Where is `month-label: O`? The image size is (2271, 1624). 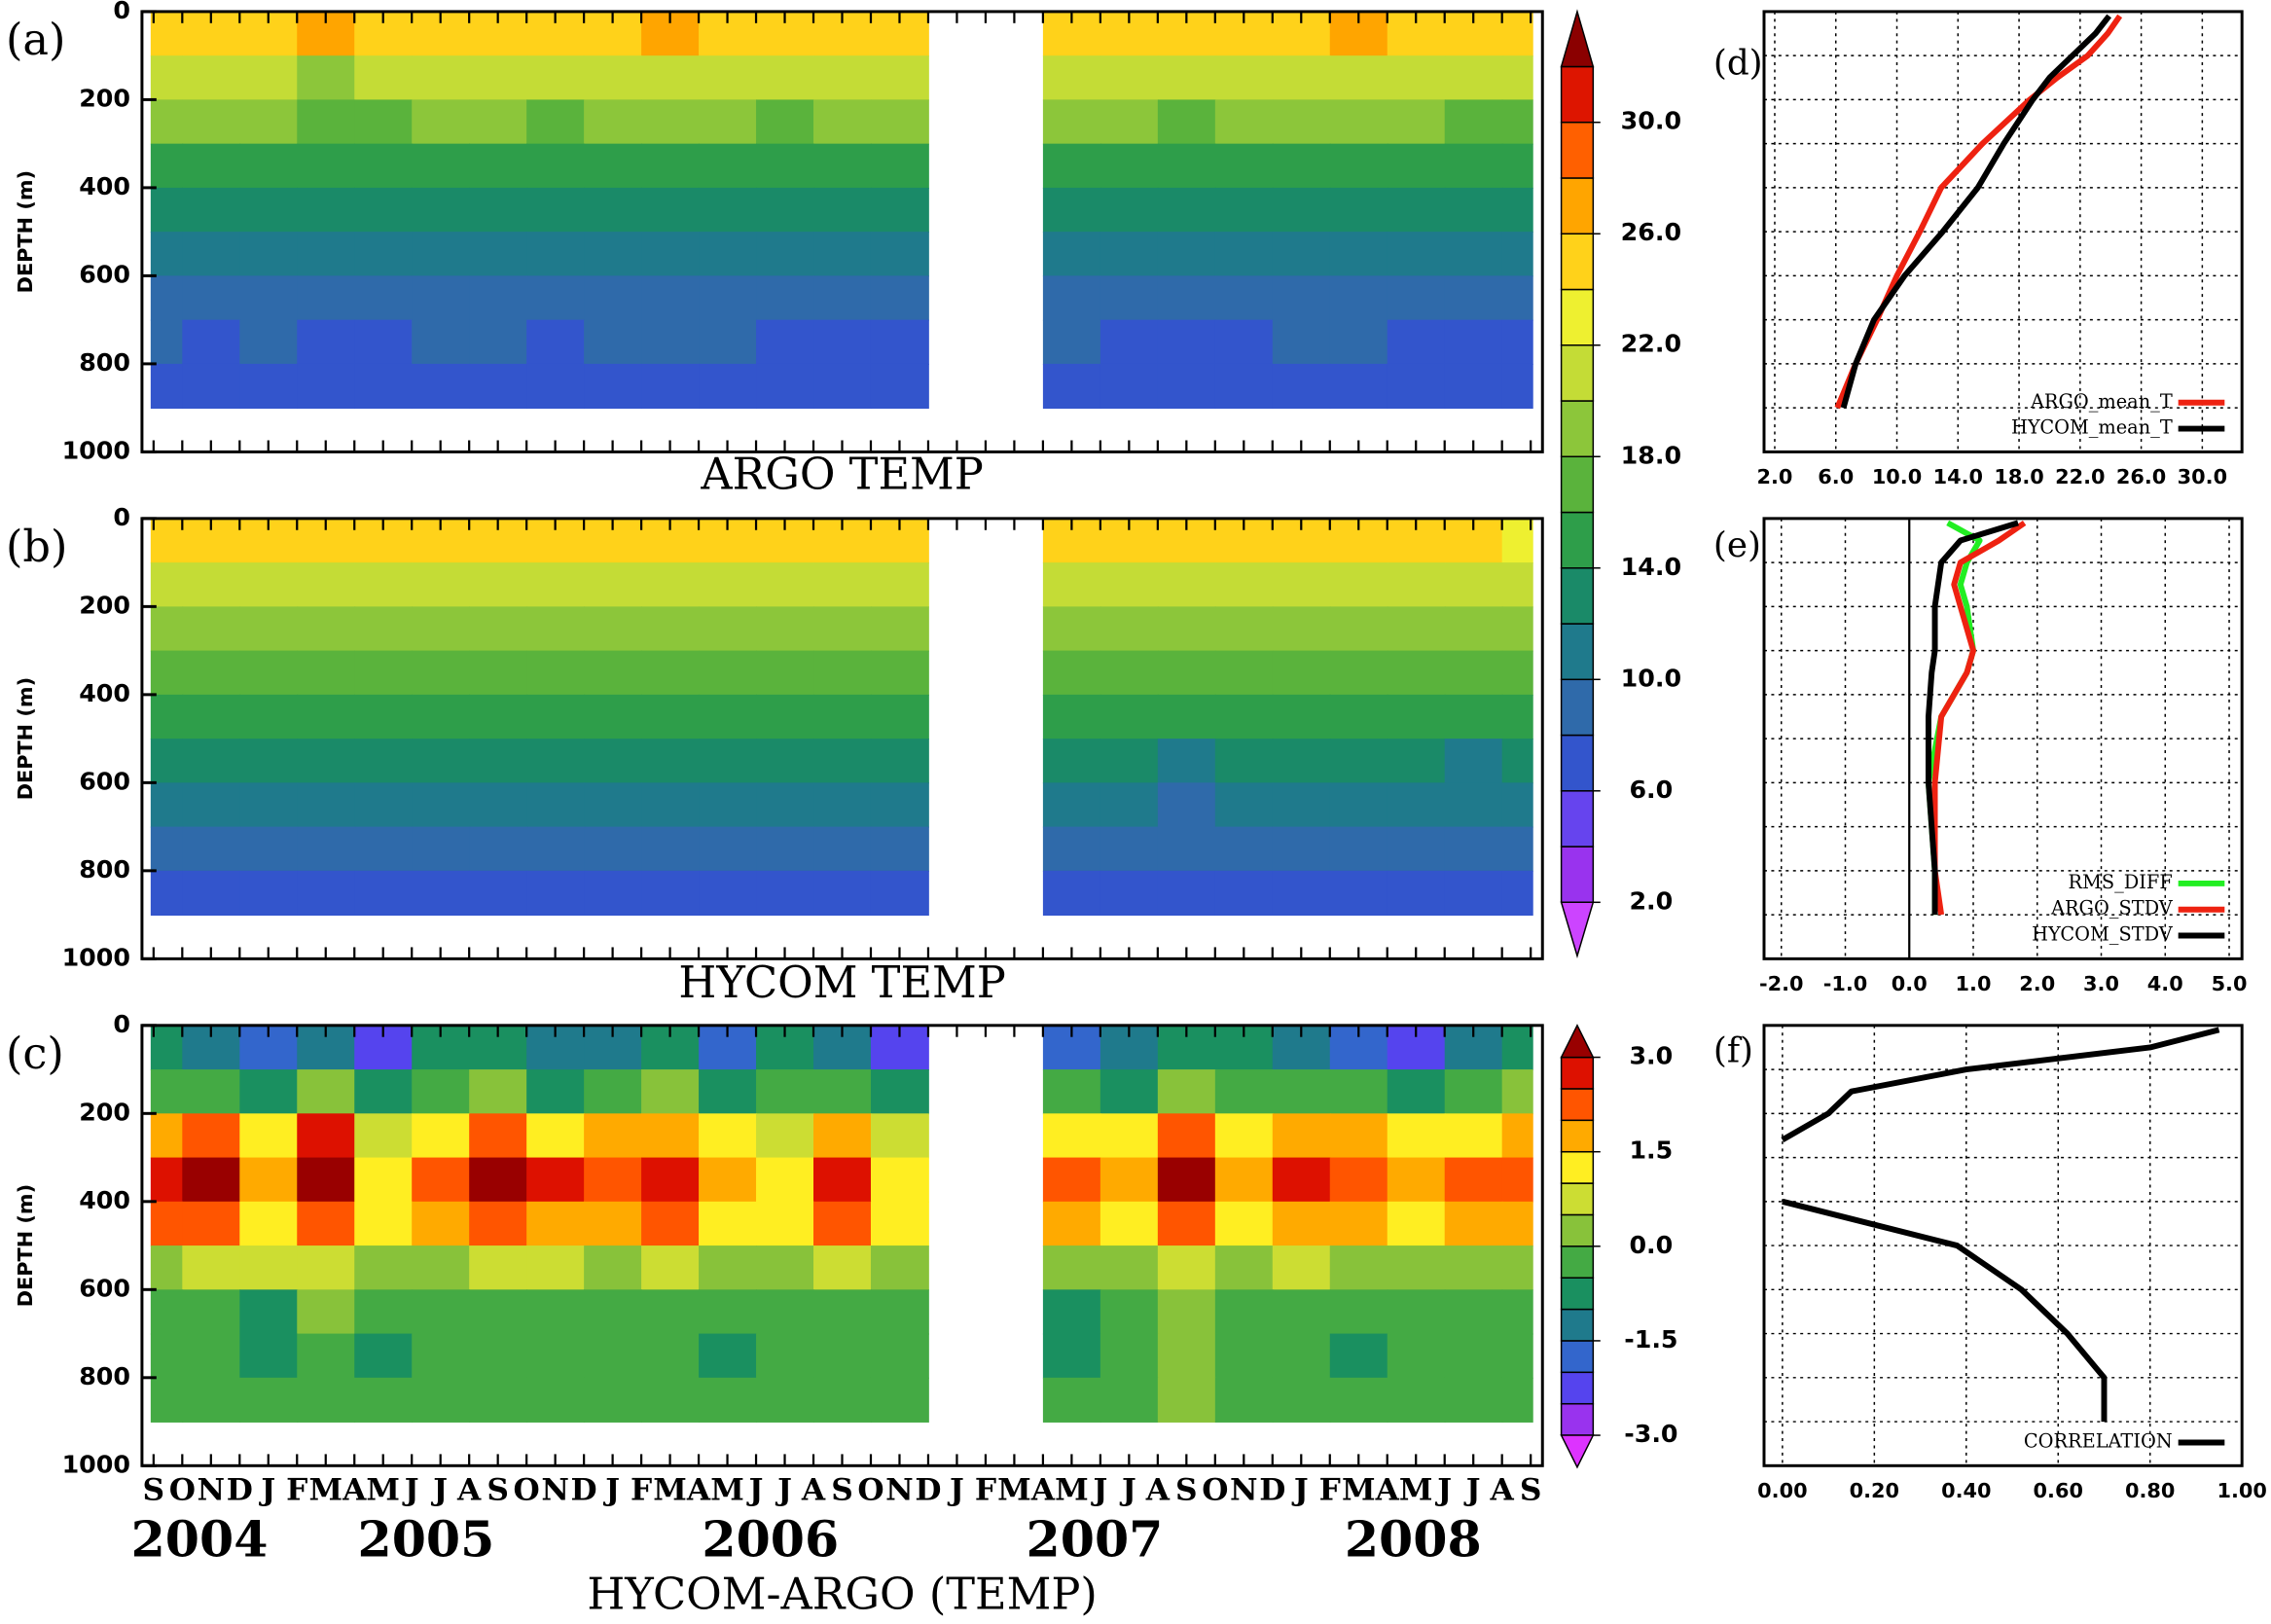
month-label: O is located at coordinates (182, 1490).